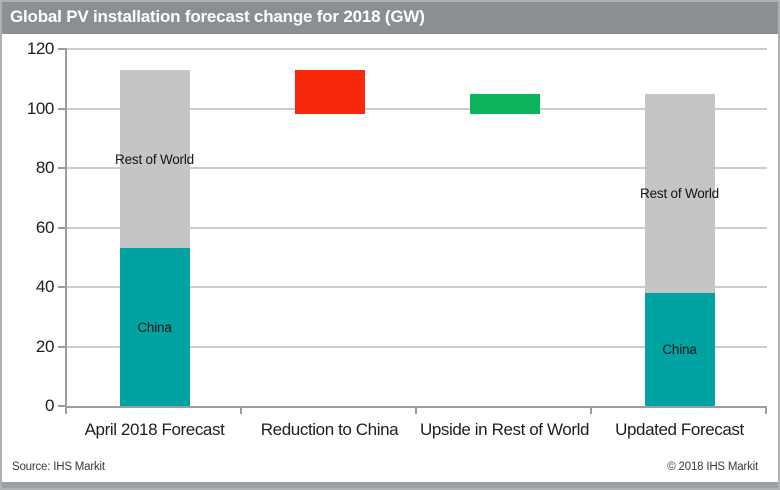 The height and width of the screenshot is (490, 780). I want to click on x-category-label: Updated Forecast, so click(679, 429).